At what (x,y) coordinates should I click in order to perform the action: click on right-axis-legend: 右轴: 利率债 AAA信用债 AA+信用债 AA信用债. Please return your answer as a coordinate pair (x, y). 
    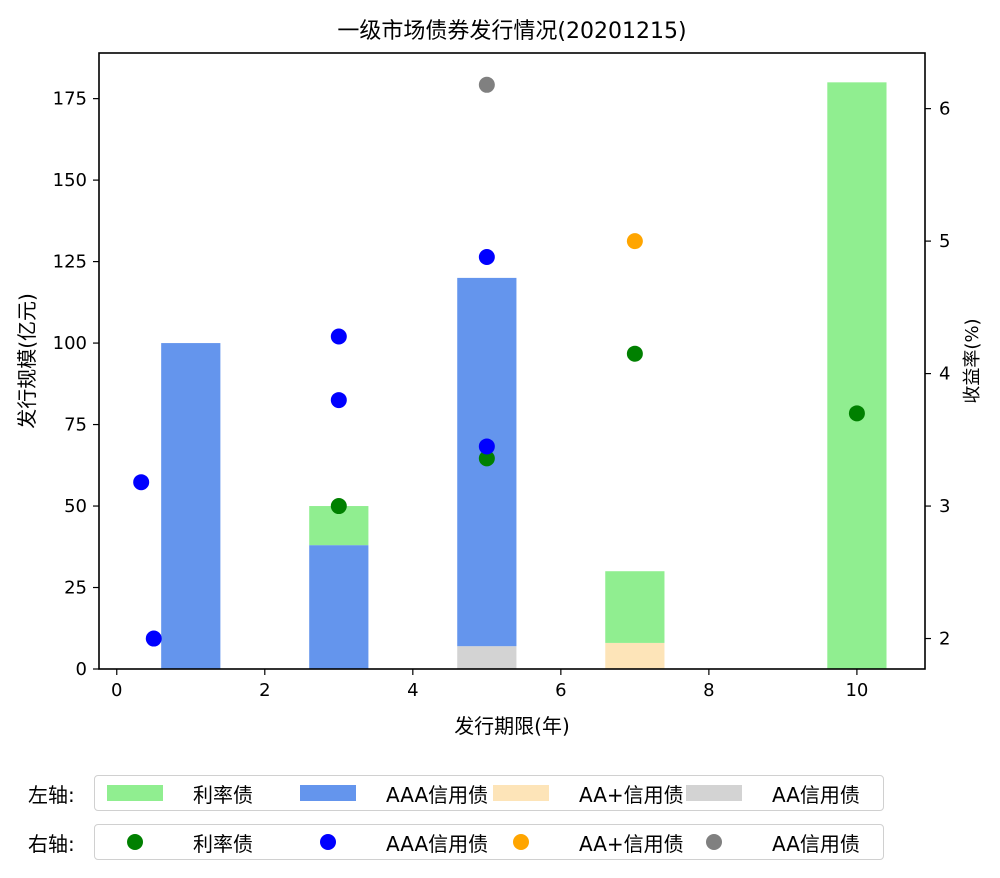
    Looking at the image, I should click on (456, 842).